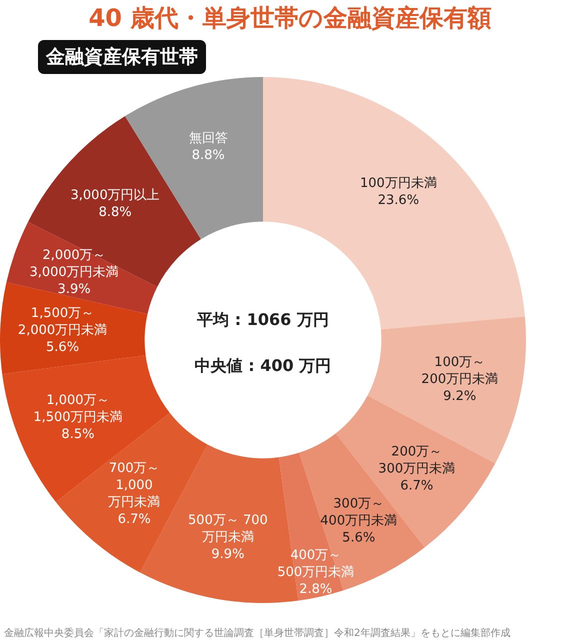  I want to click on slice-label: 700万～ 1,000 万円未満, so click(134, 485).